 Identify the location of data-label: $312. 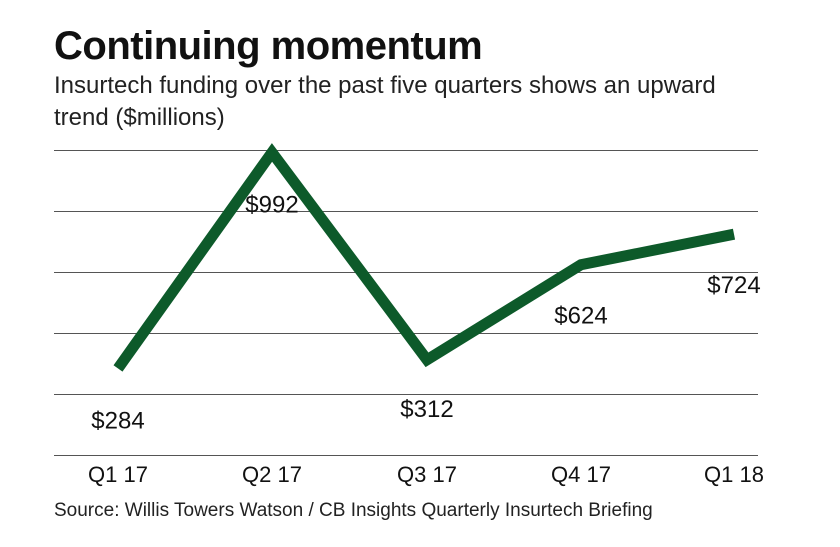
(426, 409).